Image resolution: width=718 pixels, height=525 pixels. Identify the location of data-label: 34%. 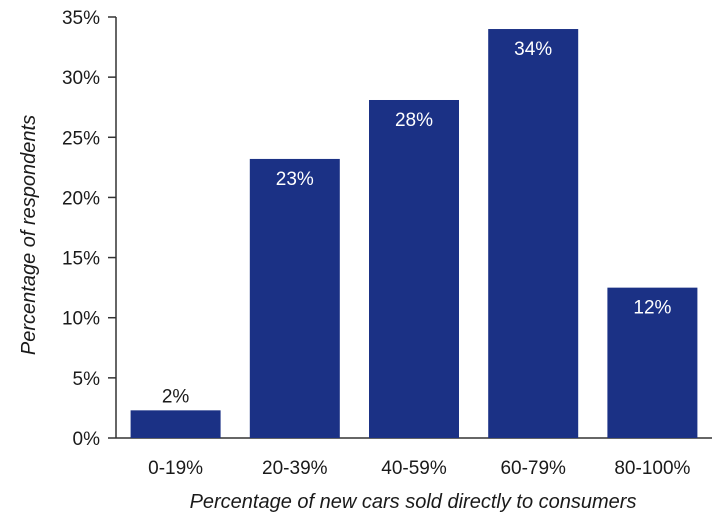
(533, 49).